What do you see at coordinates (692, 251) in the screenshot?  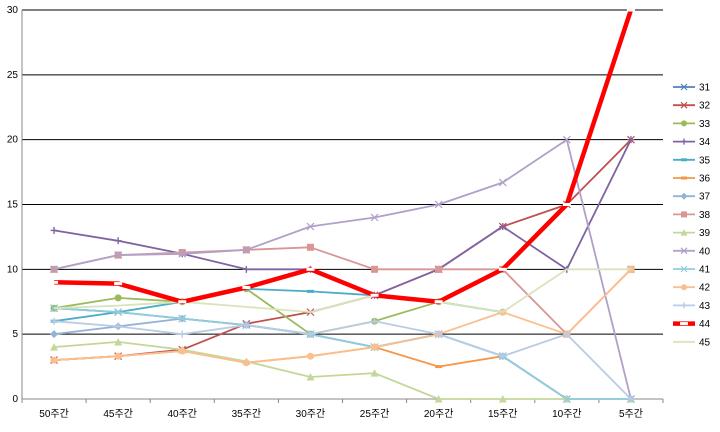 I see `legend-item-40: 40` at bounding box center [692, 251].